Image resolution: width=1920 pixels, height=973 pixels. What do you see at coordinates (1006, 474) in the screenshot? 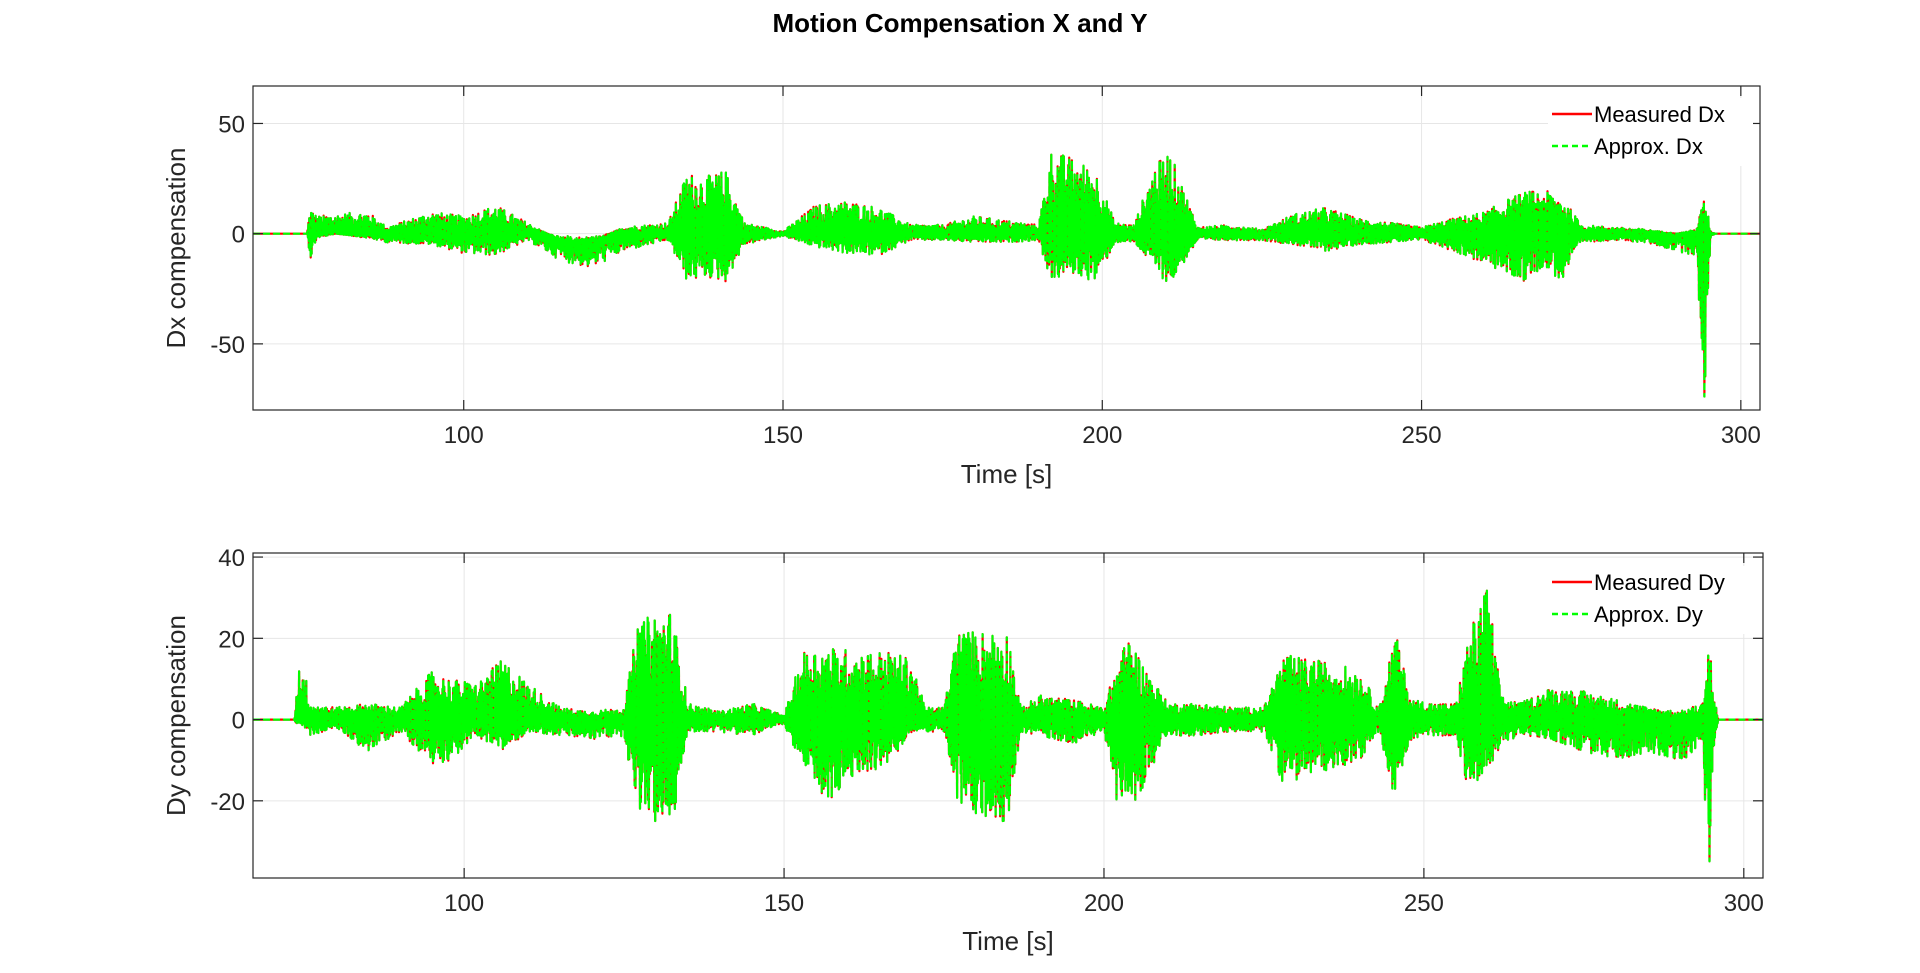
I see `x-axis-label-dx: Time [s]` at bounding box center [1006, 474].